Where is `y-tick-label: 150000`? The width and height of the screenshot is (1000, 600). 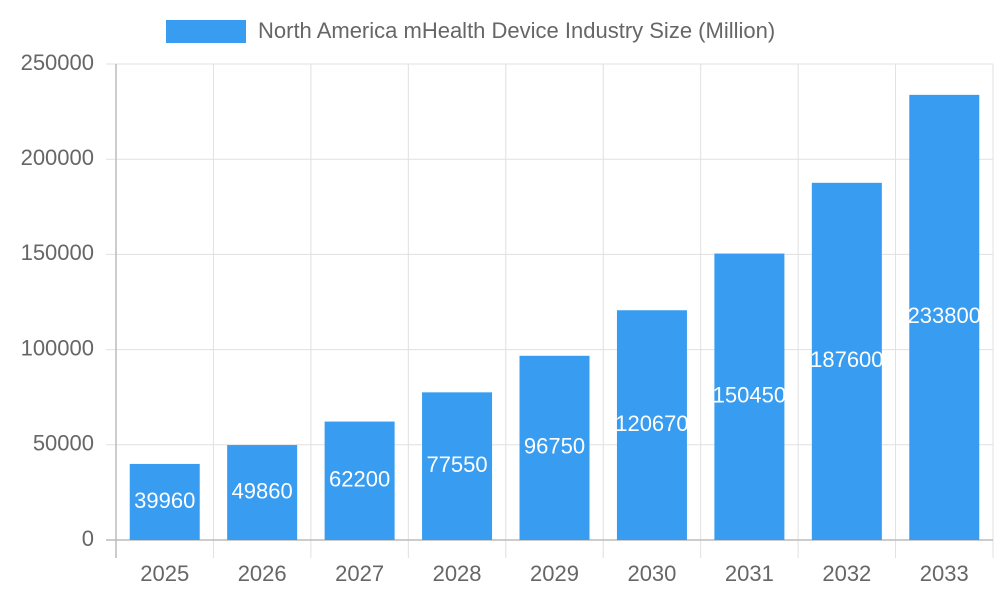 y-tick-label: 150000 is located at coordinates (57, 252).